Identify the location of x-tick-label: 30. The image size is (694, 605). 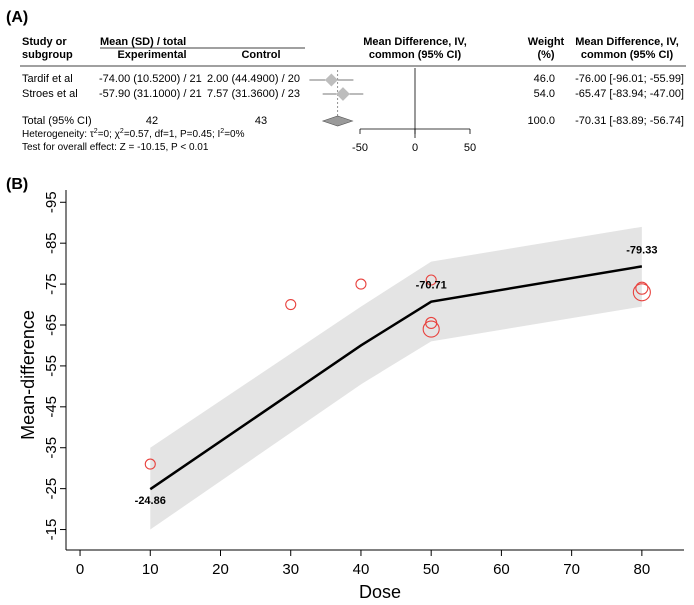
(290, 569).